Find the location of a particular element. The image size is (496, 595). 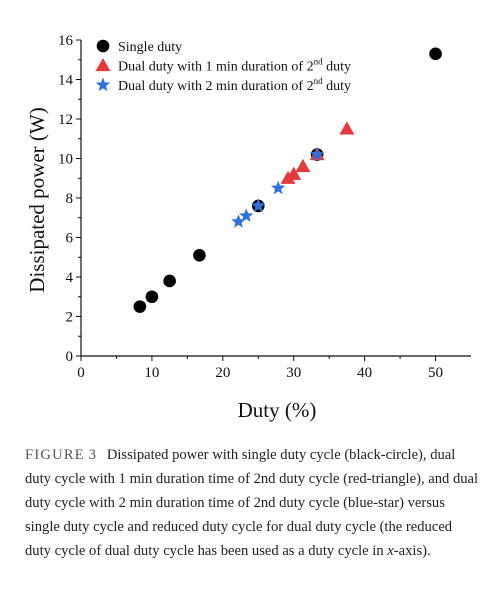

caption-text-end: -axis). is located at coordinates (412, 551).